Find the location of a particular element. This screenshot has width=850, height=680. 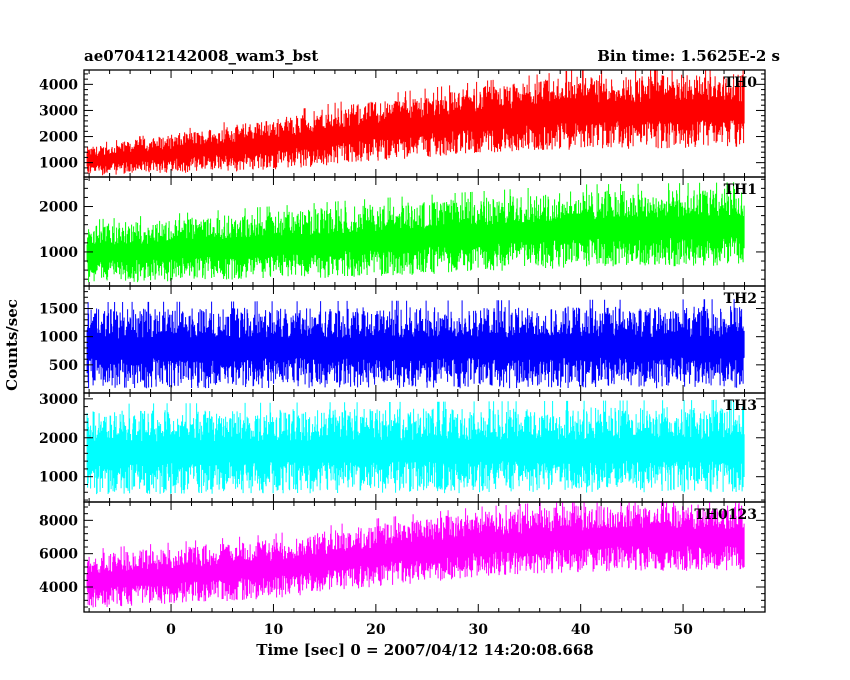

panel-th2: 500 1000 1500 TH2 is located at coordinates (402, 339).